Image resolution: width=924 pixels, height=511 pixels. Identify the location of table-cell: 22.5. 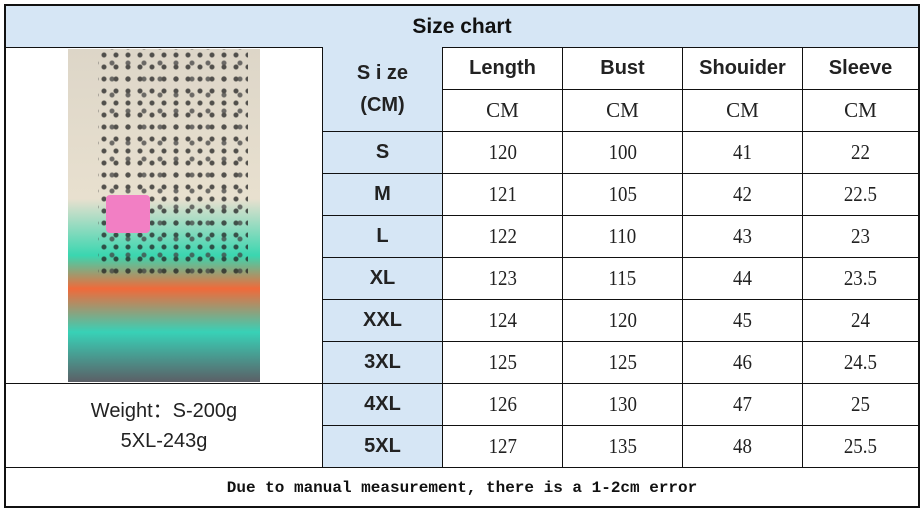
(860, 194).